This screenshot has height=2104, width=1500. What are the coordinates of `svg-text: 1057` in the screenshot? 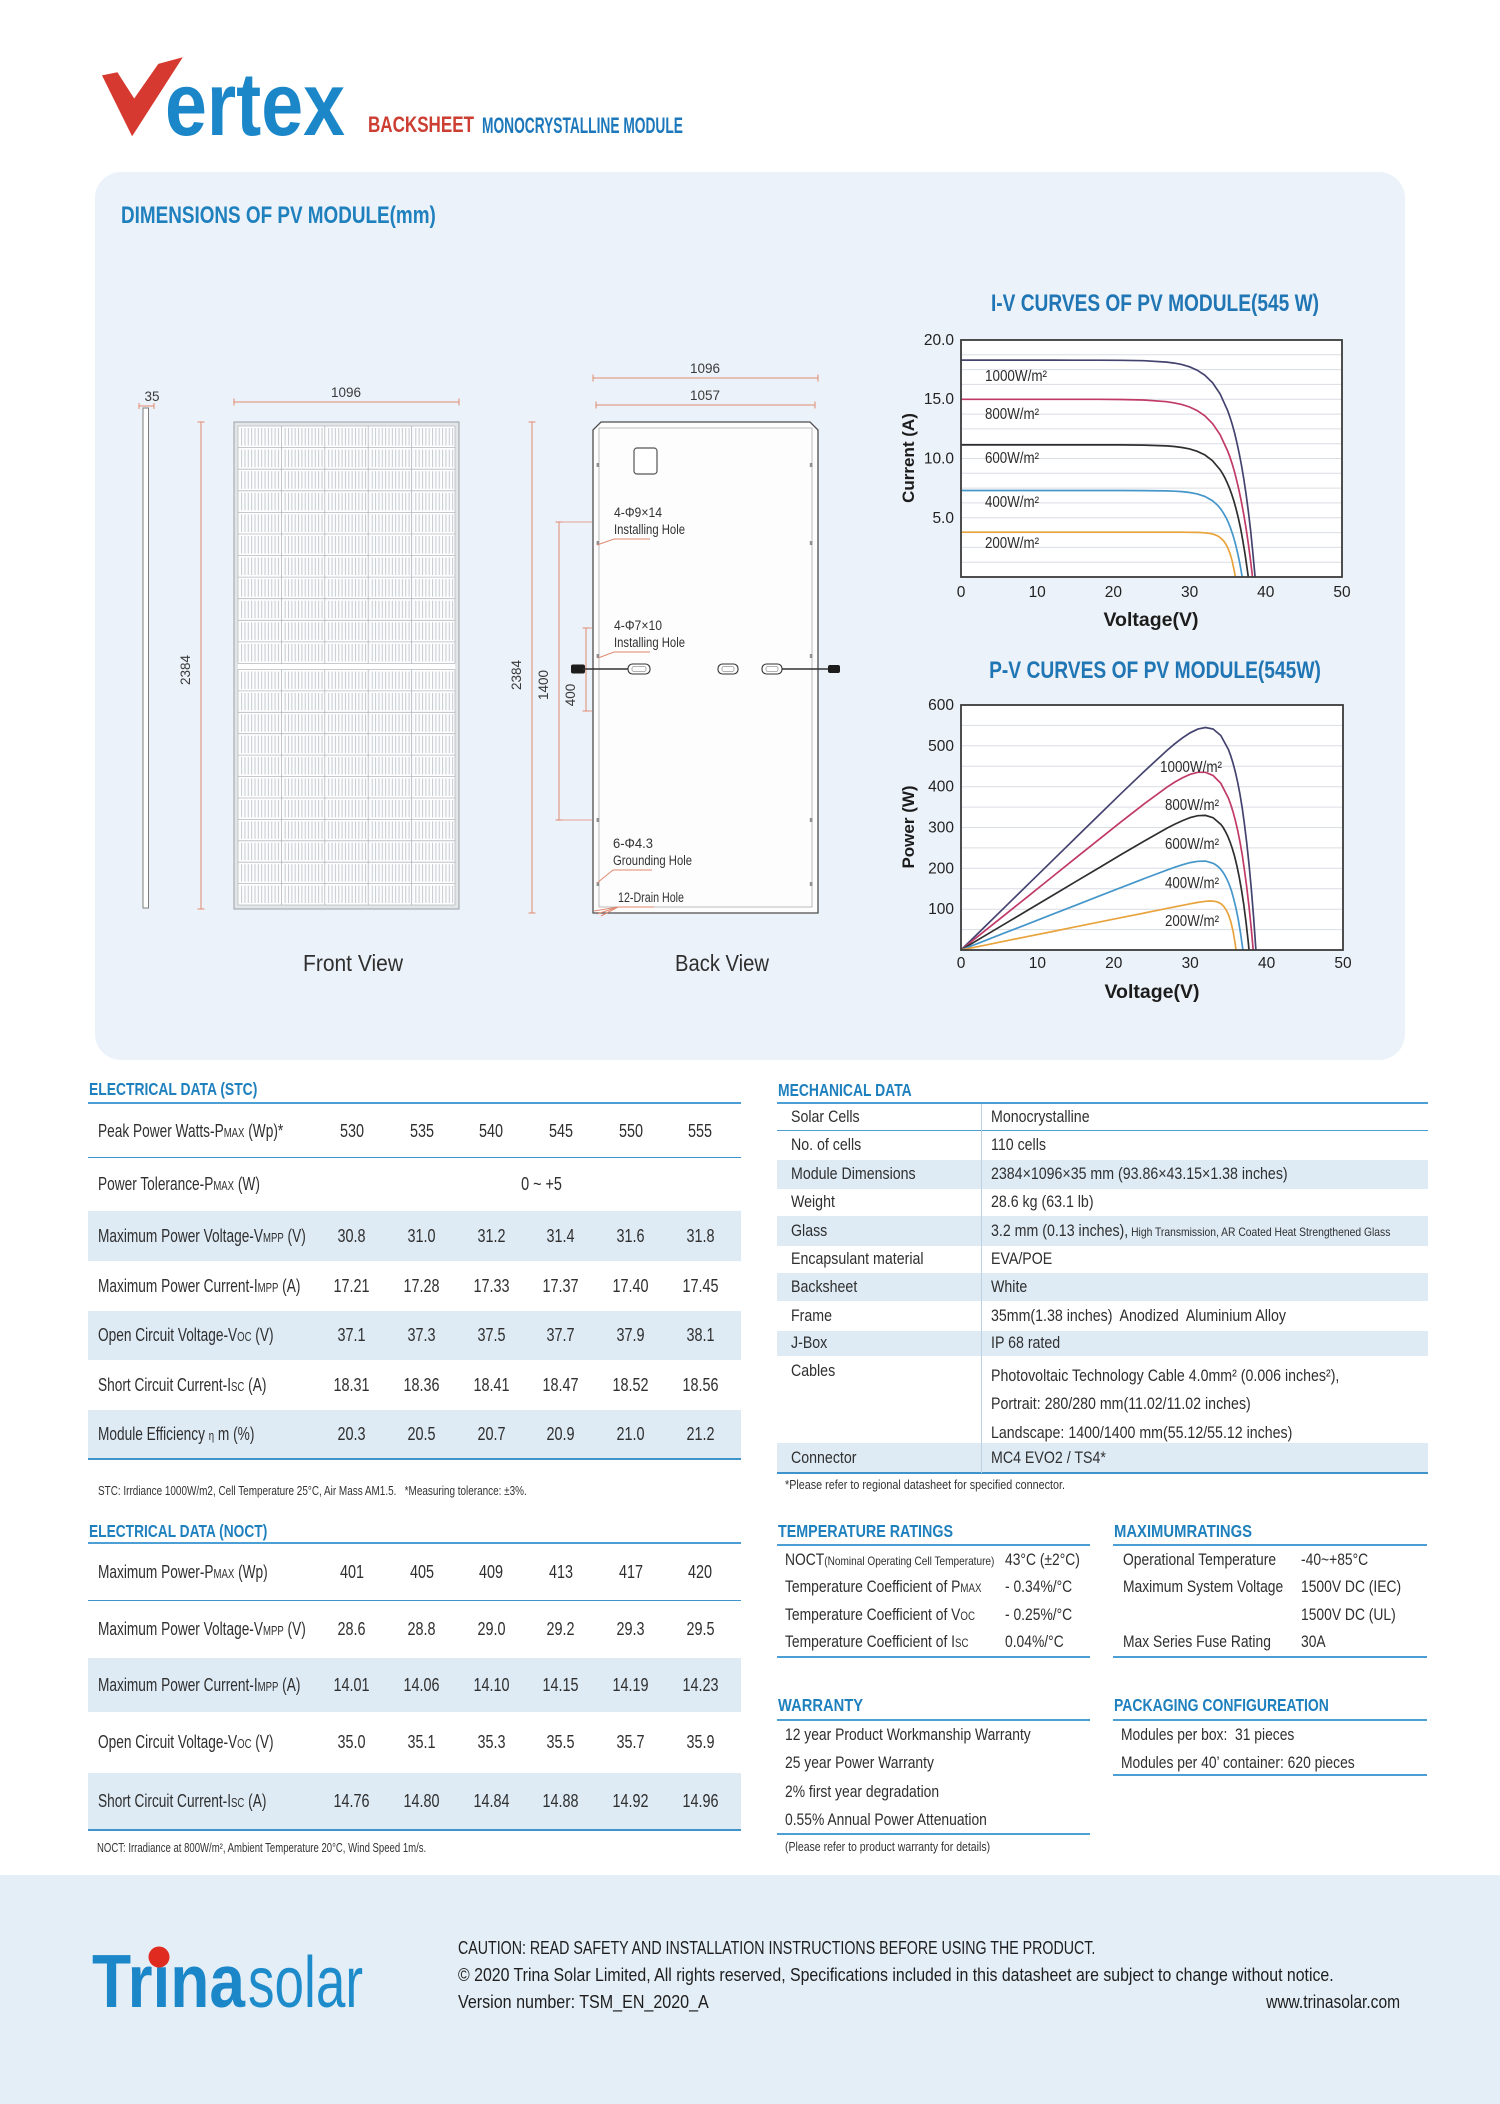 It's located at (705, 395).